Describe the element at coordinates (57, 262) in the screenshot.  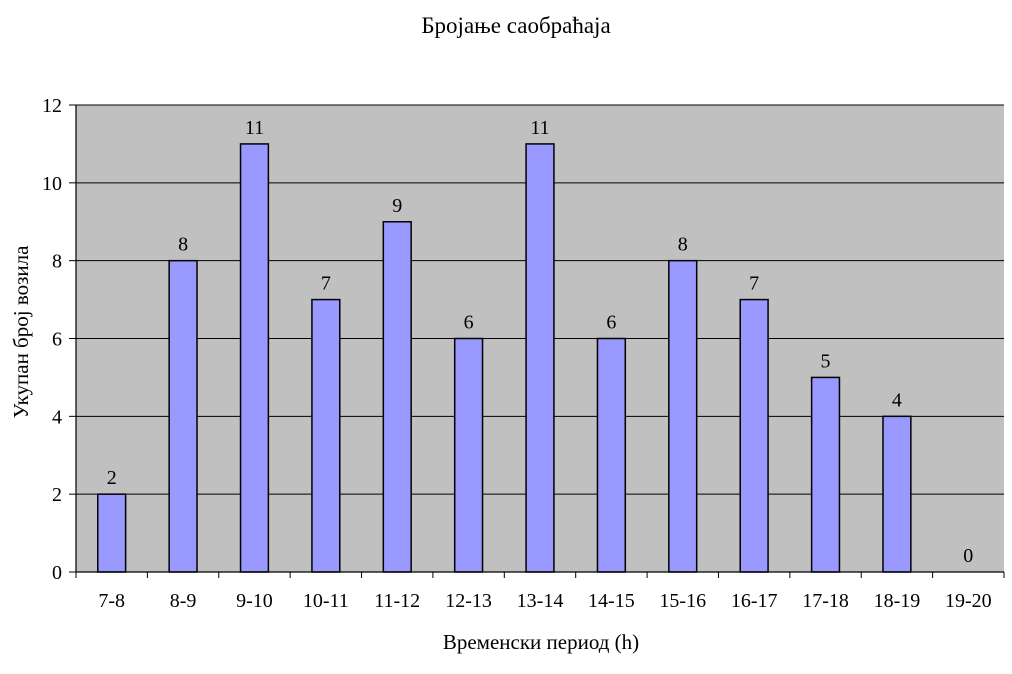
I see `y-tick-label: 8` at that location.